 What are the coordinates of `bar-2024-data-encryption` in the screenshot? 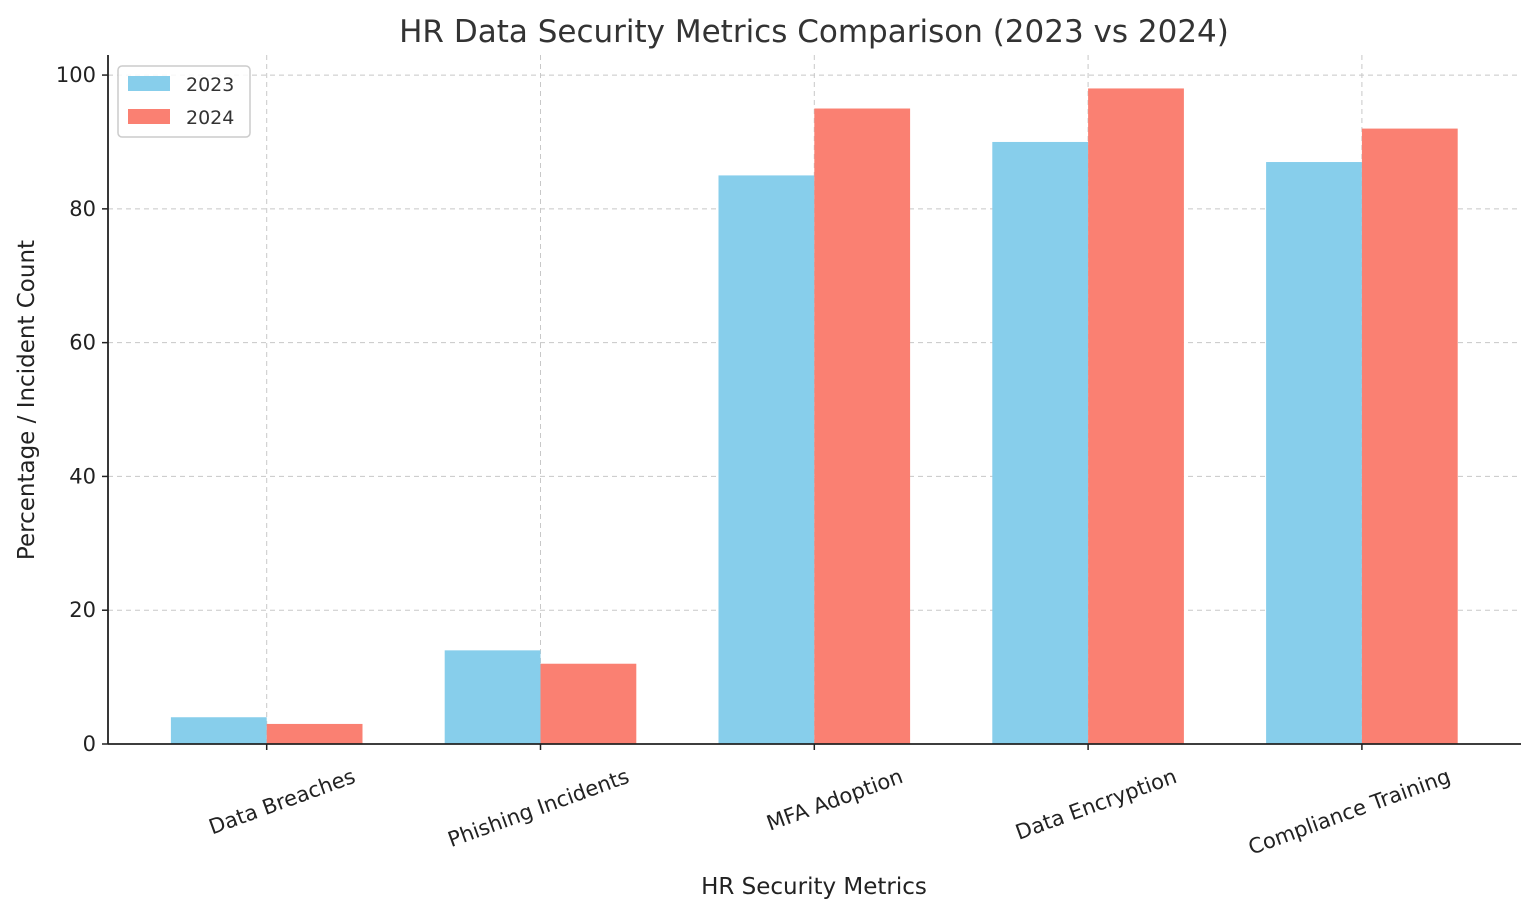 It's located at (1136, 416).